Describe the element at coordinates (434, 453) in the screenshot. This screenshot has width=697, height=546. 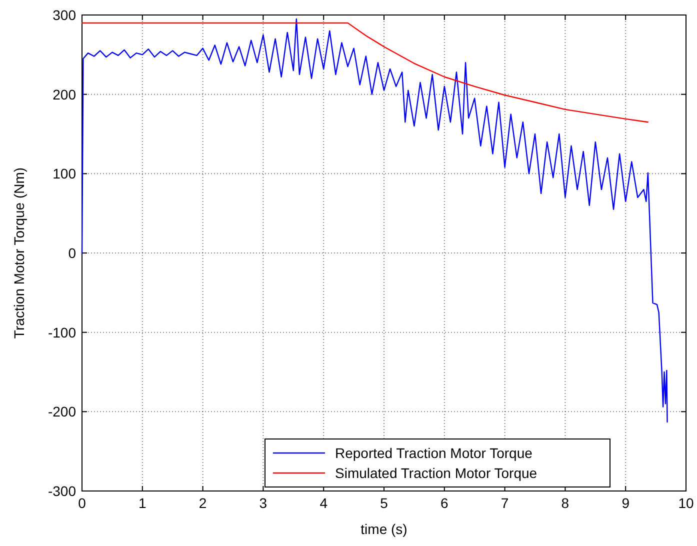
I see `legend-label: Reported Traction Motor Torque` at that location.